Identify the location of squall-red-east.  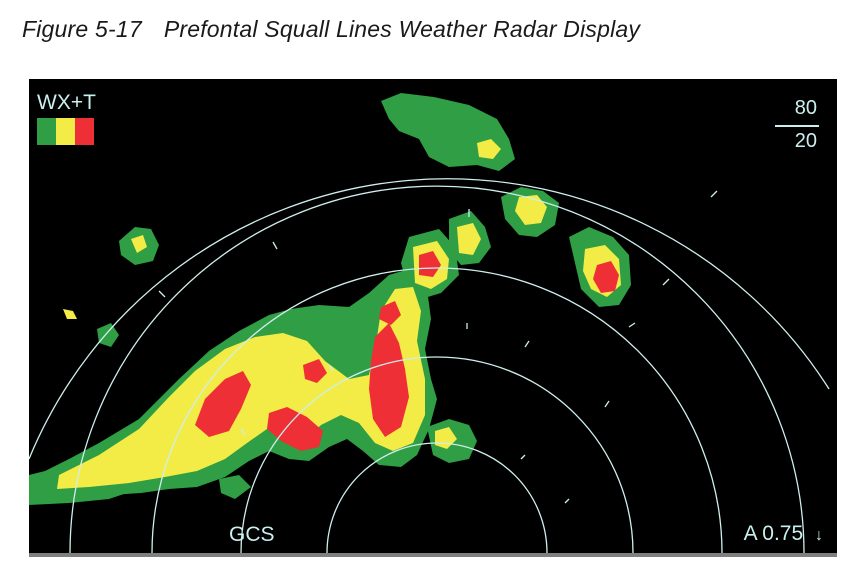
(389, 380).